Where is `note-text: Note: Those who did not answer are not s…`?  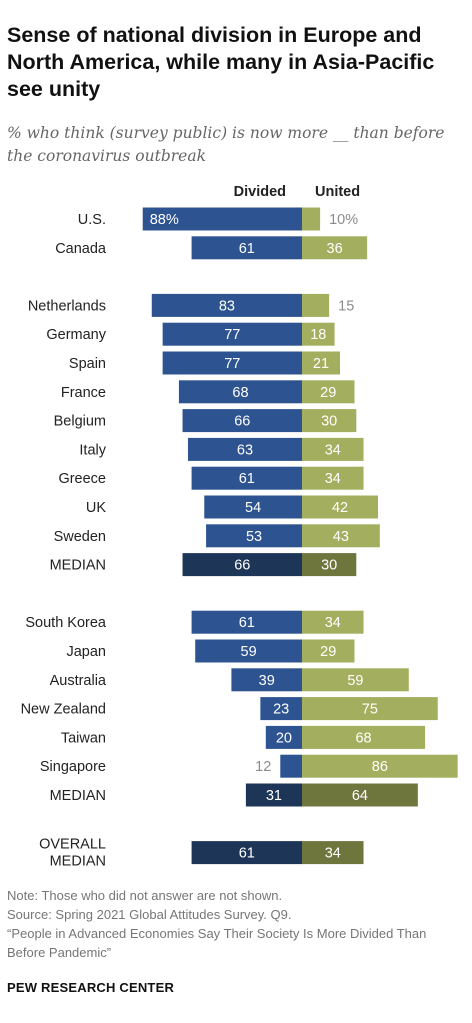 note-text: Note: Those who did not answer are not s… is located at coordinates (145, 895).